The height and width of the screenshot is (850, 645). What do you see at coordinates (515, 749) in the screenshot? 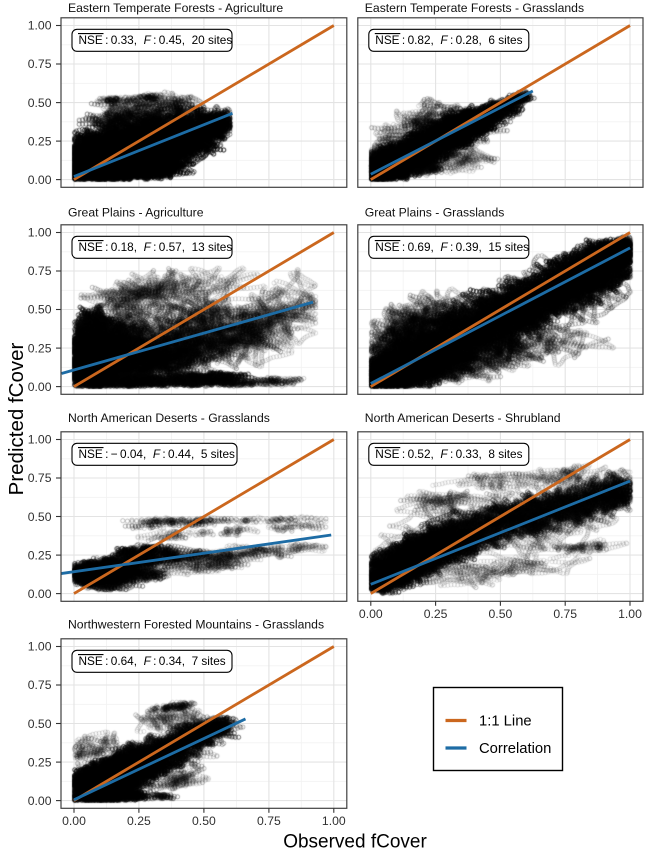
I see `svg-text: Correlation` at bounding box center [515, 749].